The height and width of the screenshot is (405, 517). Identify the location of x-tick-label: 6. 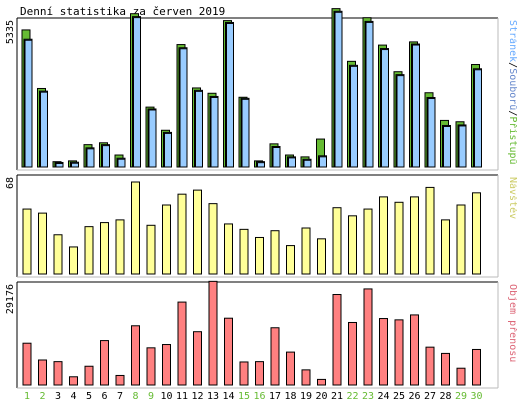
(104, 396).